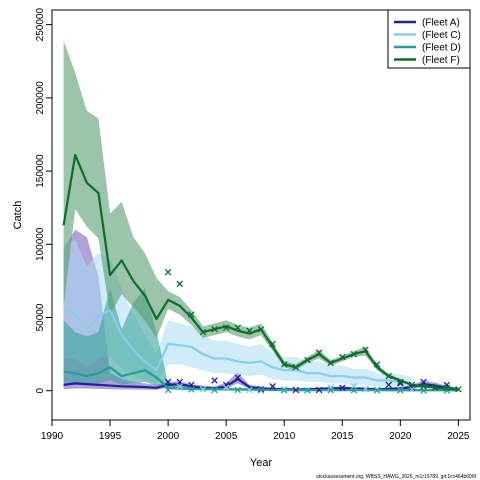  Describe the element at coordinates (400, 436) in the screenshot. I see `x-tick-label: 2020` at that location.